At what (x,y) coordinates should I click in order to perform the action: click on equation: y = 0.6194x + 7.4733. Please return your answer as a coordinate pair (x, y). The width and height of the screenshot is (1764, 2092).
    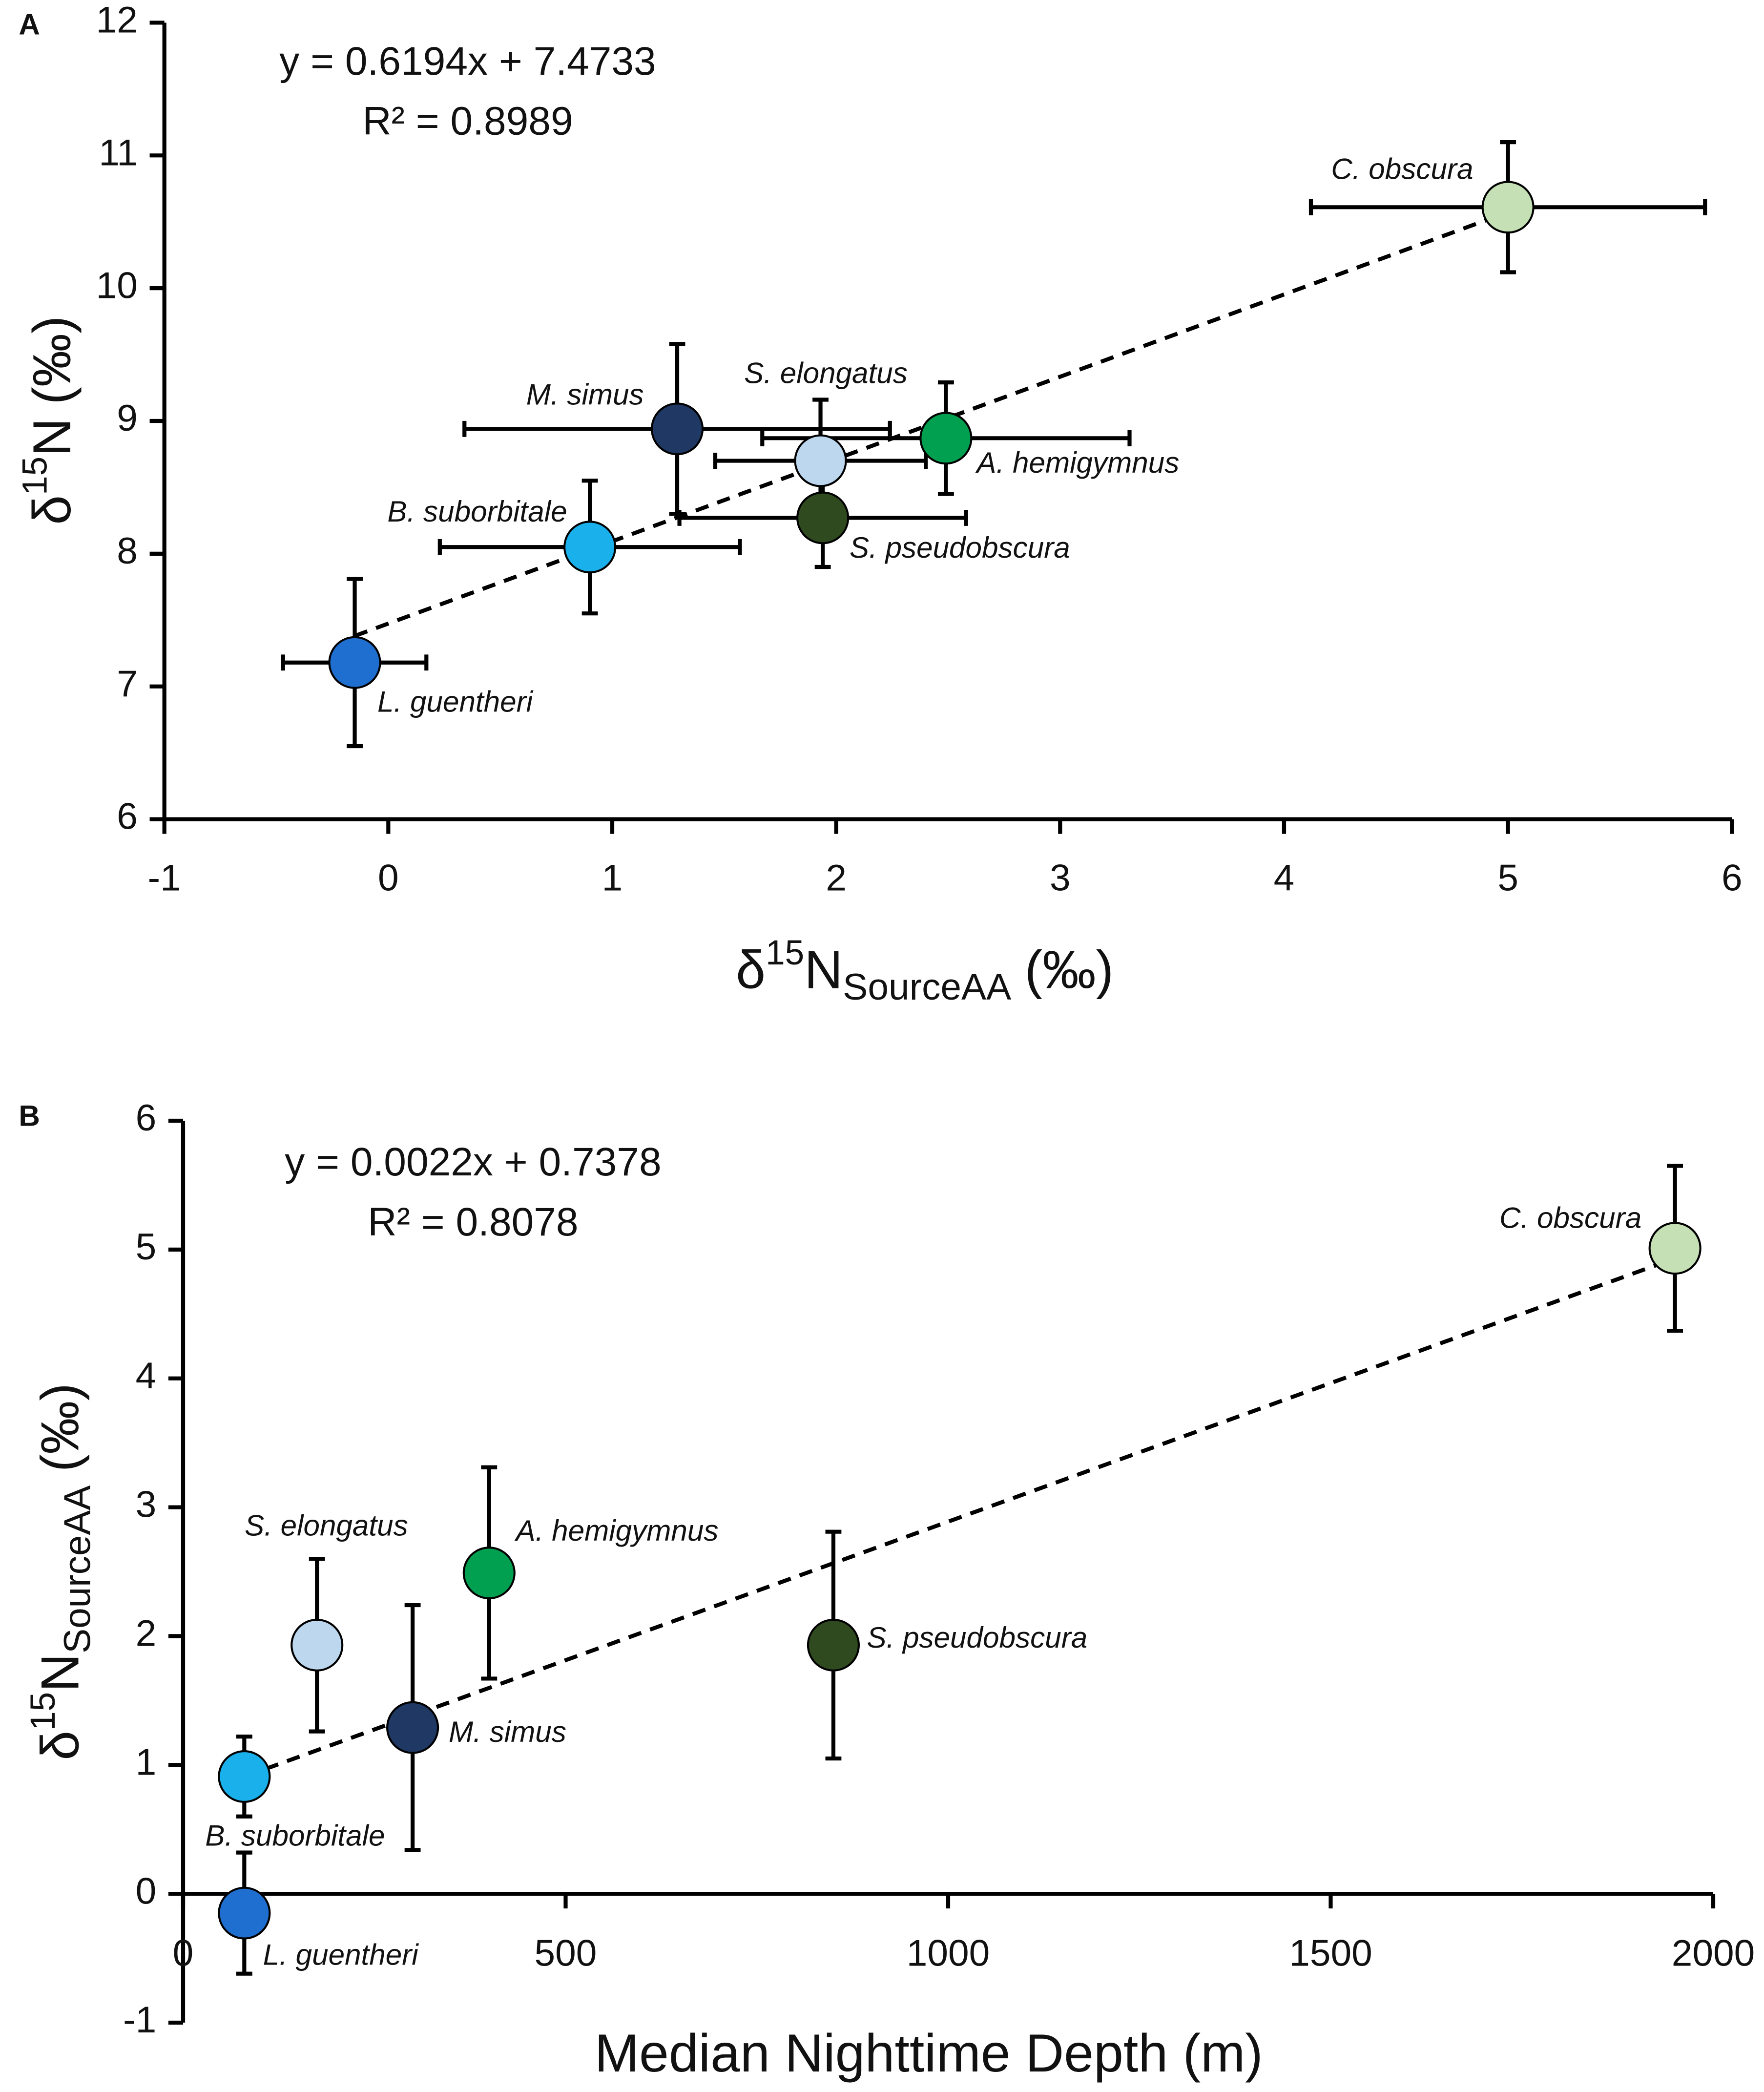
    Looking at the image, I should click on (467, 61).